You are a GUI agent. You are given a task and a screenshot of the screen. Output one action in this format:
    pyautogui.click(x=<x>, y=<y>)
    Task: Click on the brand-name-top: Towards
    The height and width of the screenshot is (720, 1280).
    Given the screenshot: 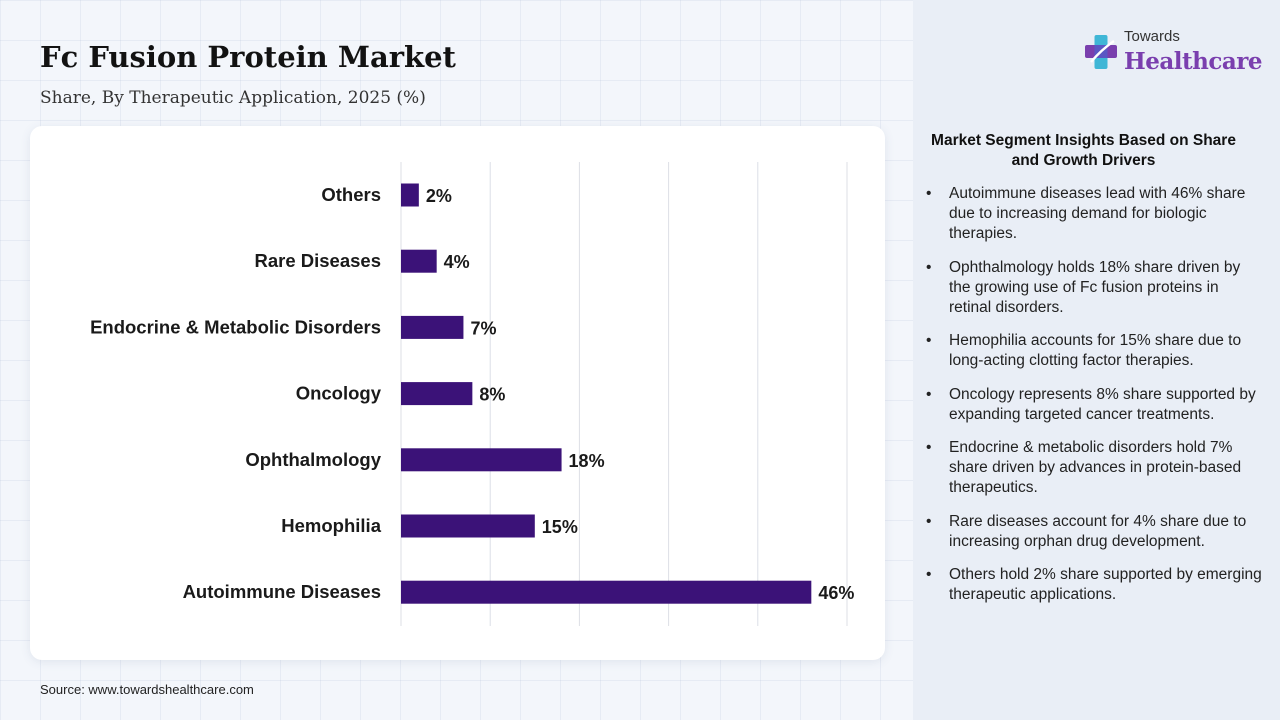 What is the action you would take?
    pyautogui.click(x=1152, y=36)
    